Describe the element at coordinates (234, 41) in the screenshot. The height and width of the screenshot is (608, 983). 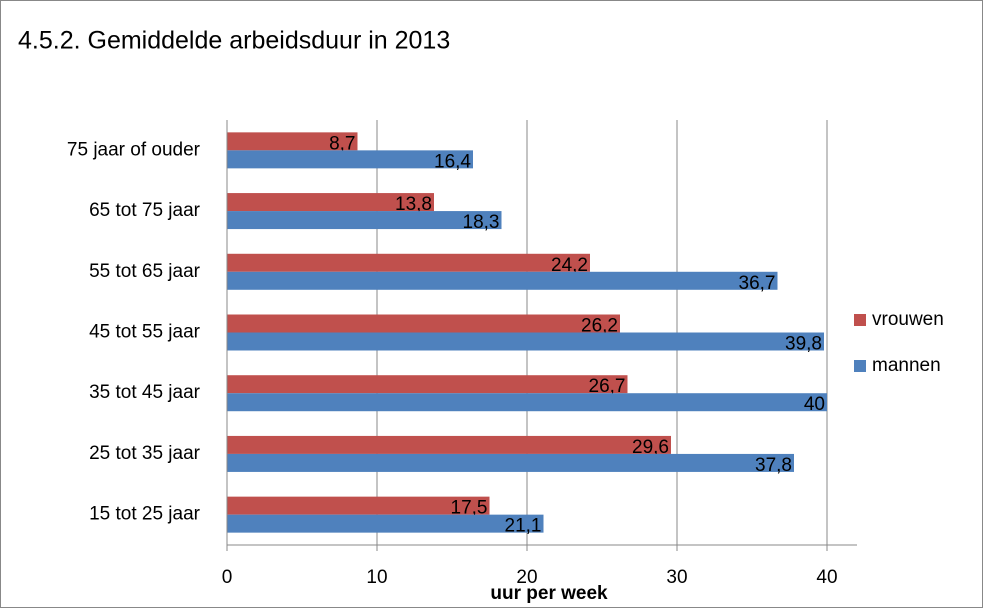
I see `chart-title: 4.5.2. Gemiddelde arbeidsduur in 2013` at that location.